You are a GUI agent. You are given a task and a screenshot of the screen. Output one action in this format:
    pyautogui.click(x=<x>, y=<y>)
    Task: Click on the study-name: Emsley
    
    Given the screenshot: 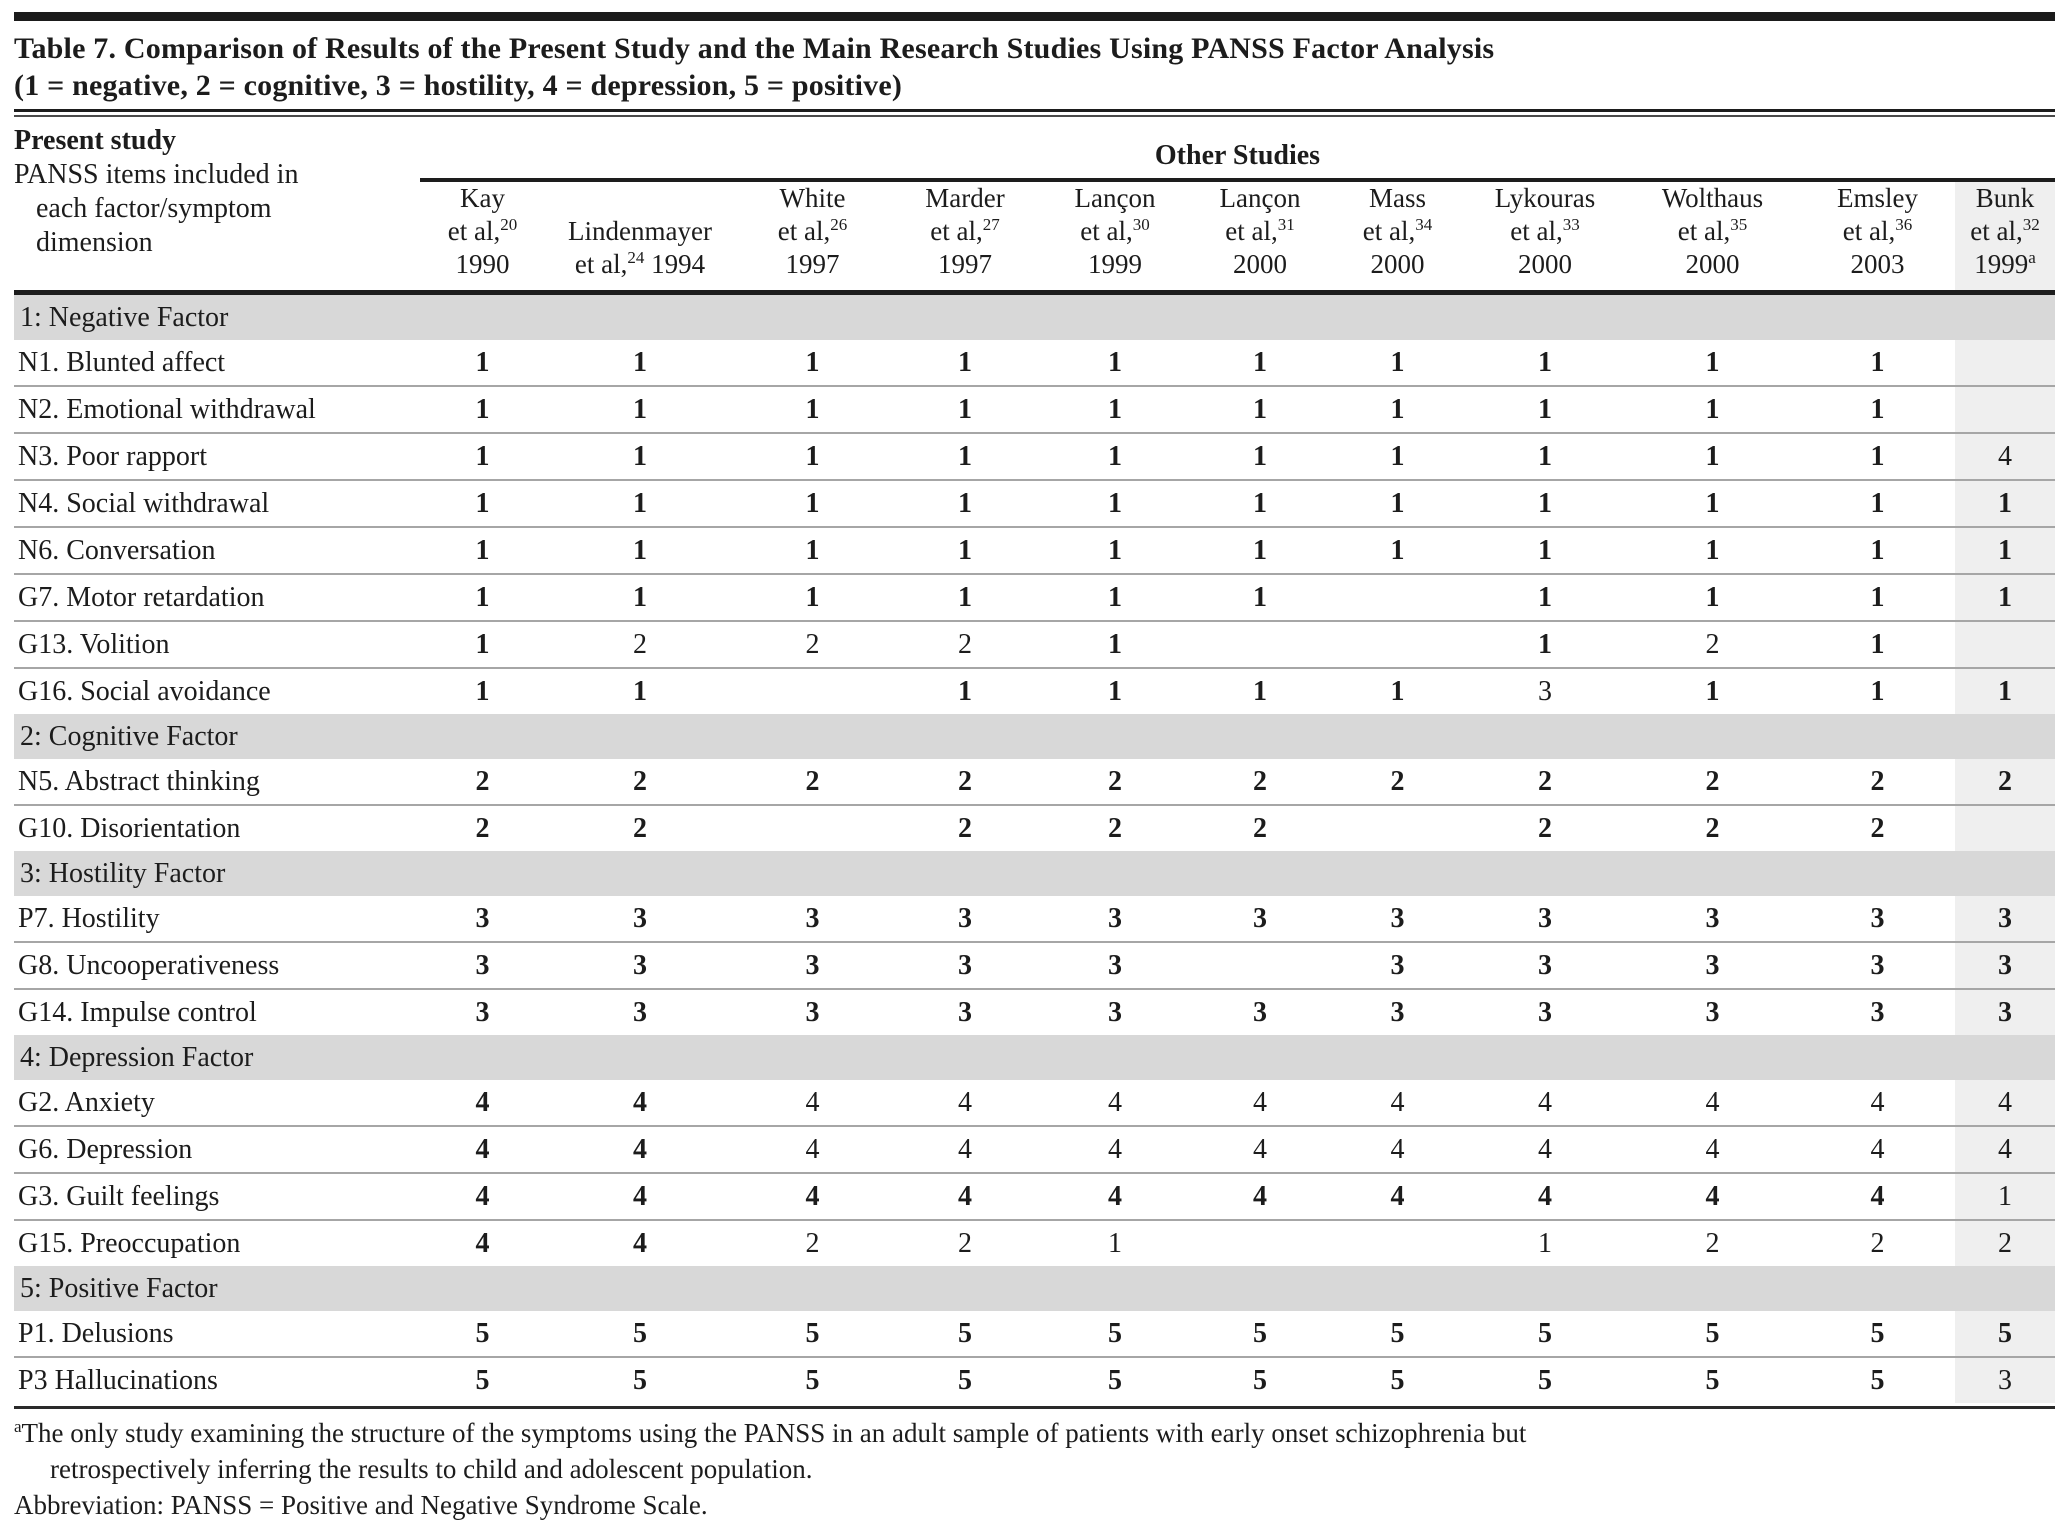 What is the action you would take?
    pyautogui.click(x=1877, y=198)
    